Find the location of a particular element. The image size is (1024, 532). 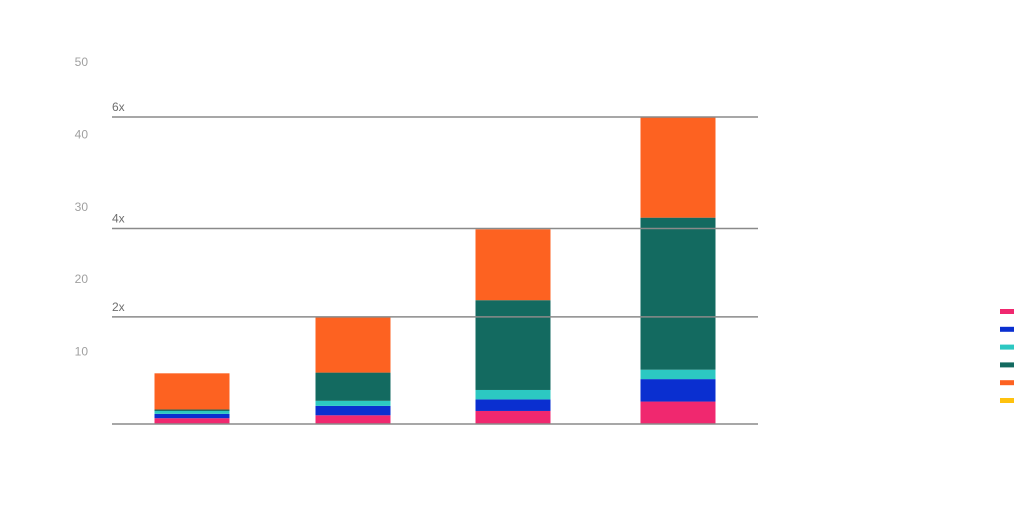

reference-line-label: 2x is located at coordinates (118, 307).